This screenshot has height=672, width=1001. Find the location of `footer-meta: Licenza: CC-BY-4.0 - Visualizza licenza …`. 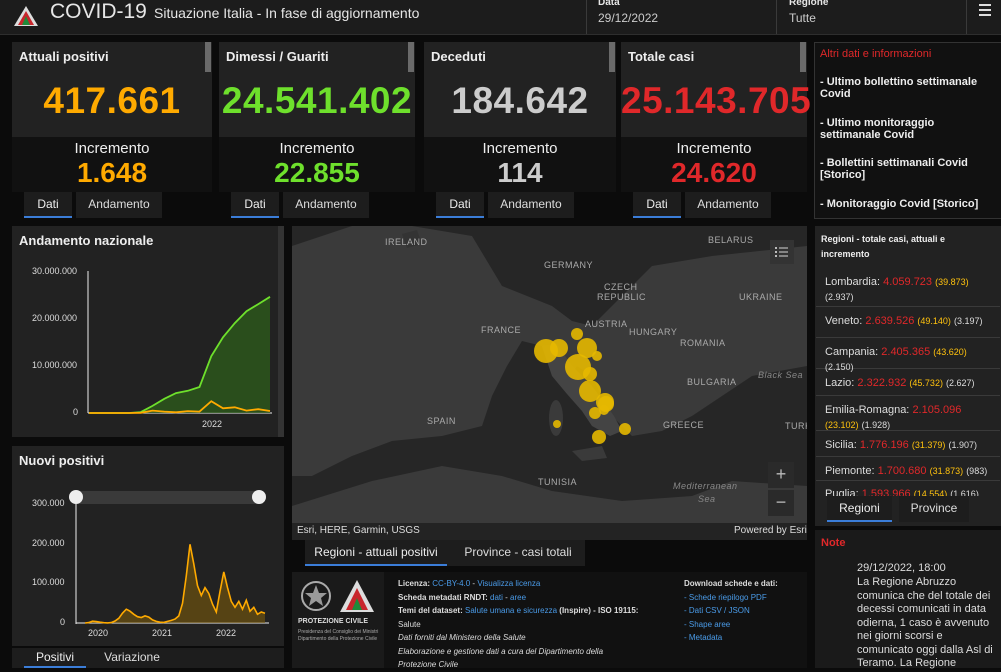

footer-meta: Licenza: CC-BY-4.0 - Visualizza licenza … is located at coordinates (518, 624).